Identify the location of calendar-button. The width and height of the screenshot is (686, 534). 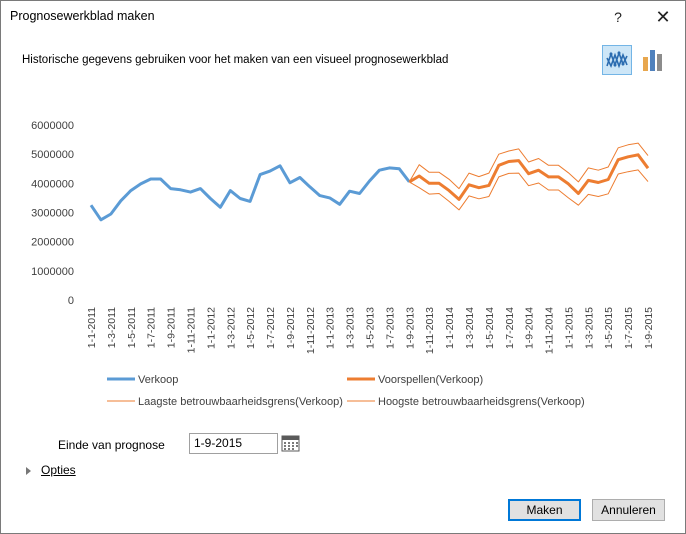
(290, 443).